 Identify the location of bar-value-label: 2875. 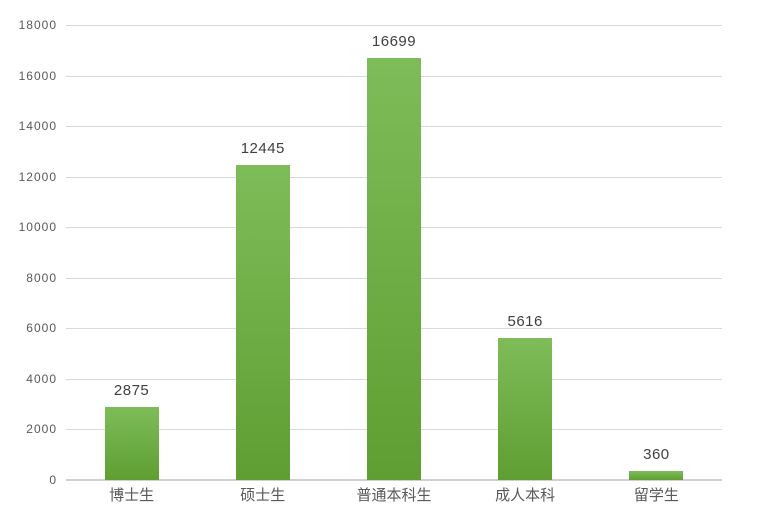
(131, 391).